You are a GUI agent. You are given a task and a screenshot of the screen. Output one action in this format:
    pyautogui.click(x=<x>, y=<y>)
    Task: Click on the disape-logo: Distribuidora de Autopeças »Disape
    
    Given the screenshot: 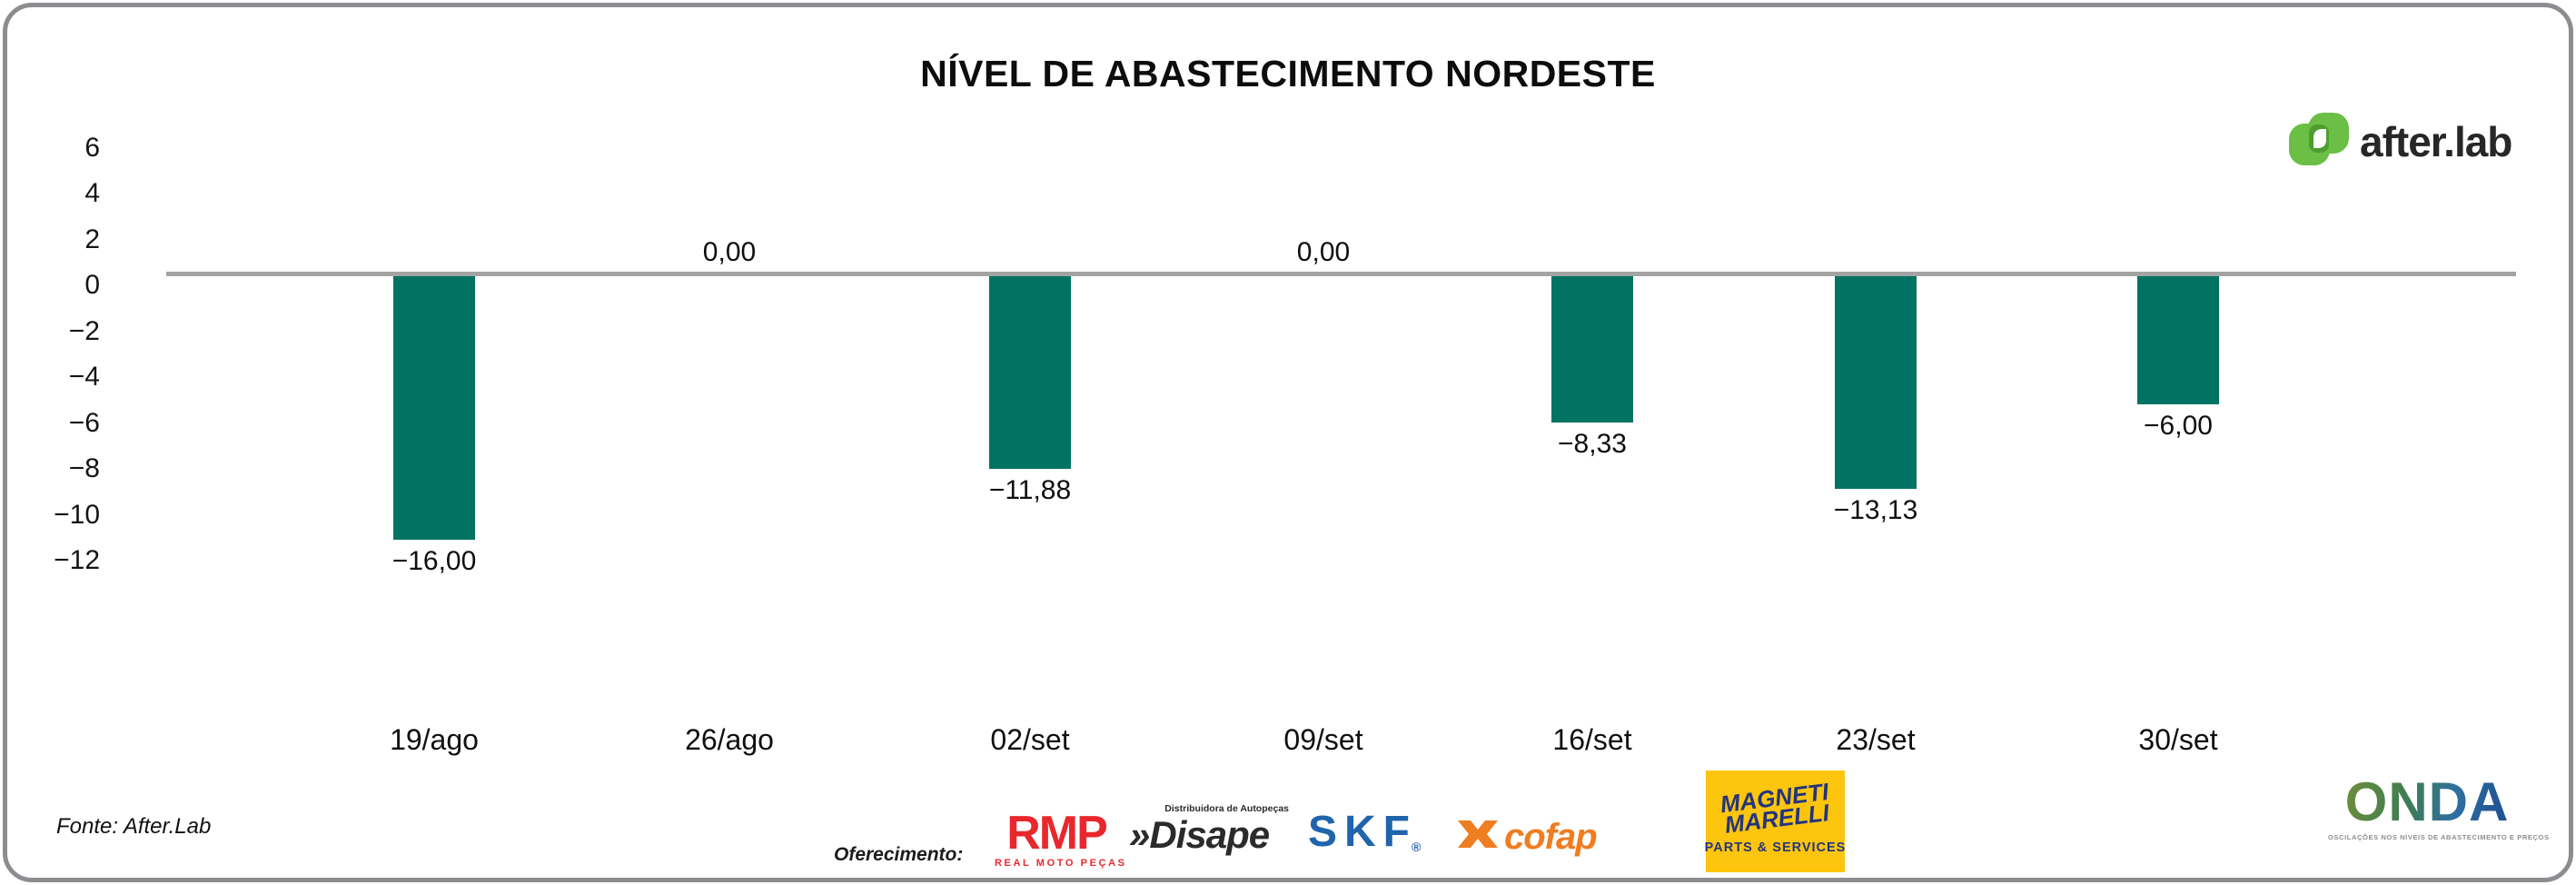 What is the action you would take?
    pyautogui.click(x=1209, y=829)
    